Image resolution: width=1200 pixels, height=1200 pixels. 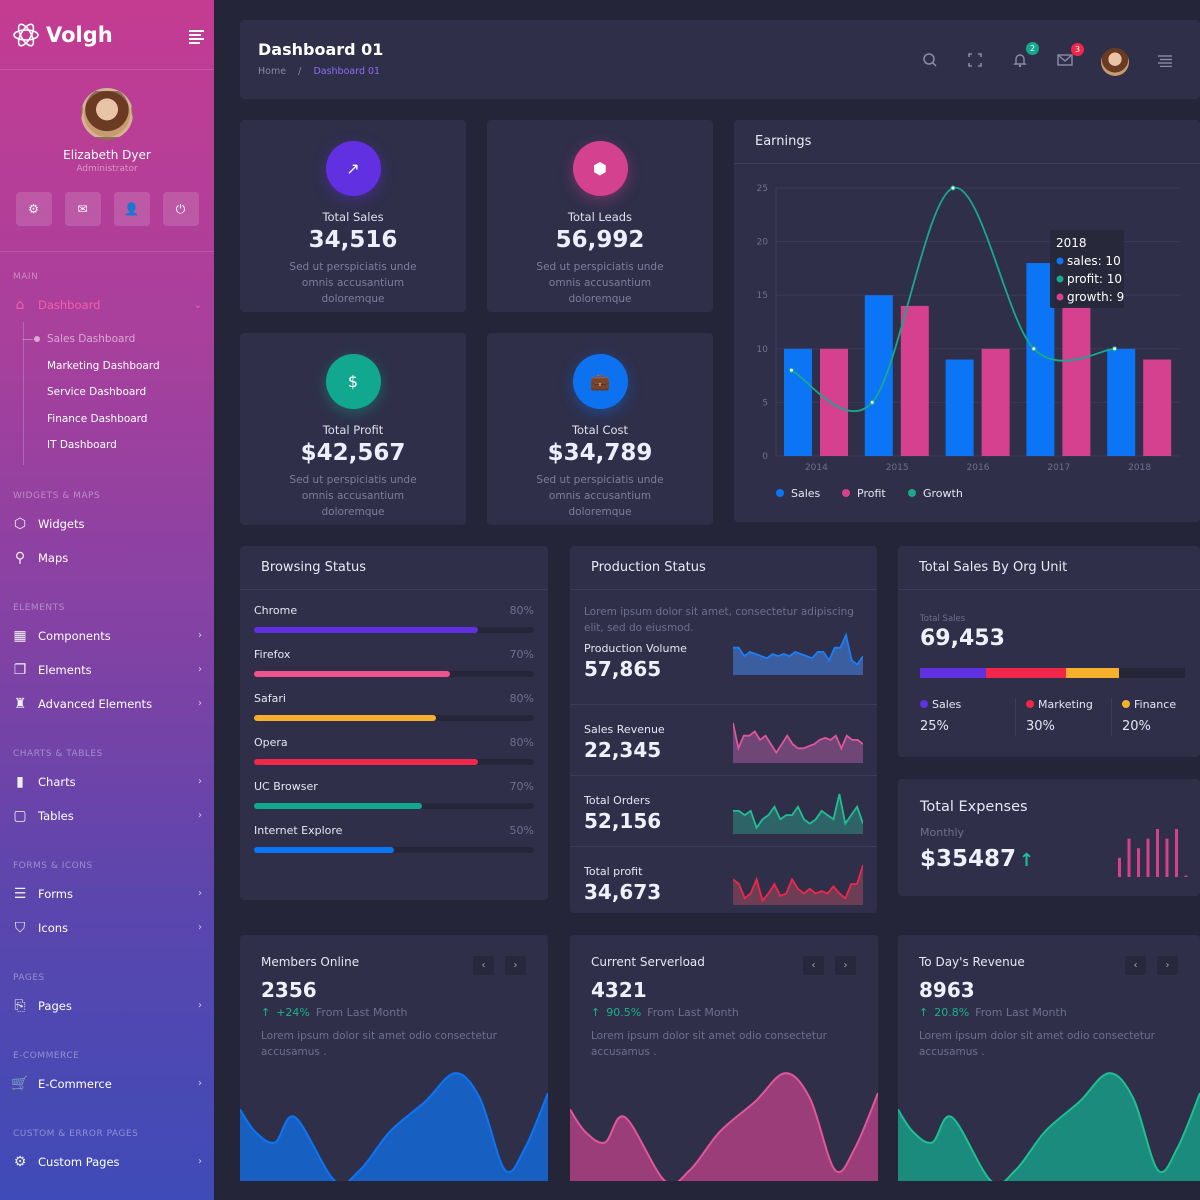 What do you see at coordinates (107, 558) in the screenshot?
I see `sidebar-item-maps: ⚲ Maps` at bounding box center [107, 558].